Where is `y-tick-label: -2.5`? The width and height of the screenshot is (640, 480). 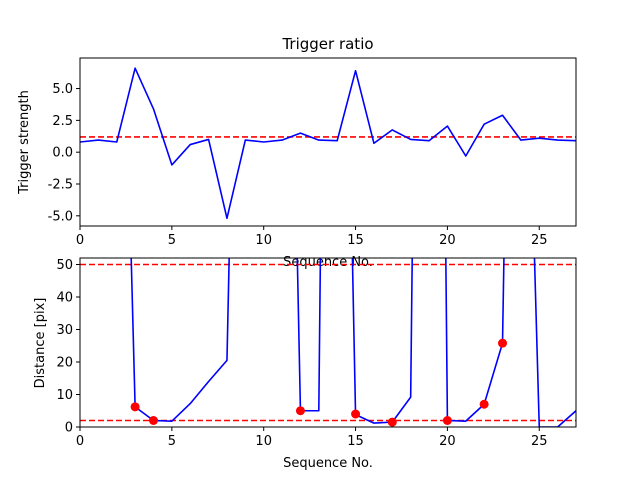 y-tick-label: -2.5 is located at coordinates (60, 185).